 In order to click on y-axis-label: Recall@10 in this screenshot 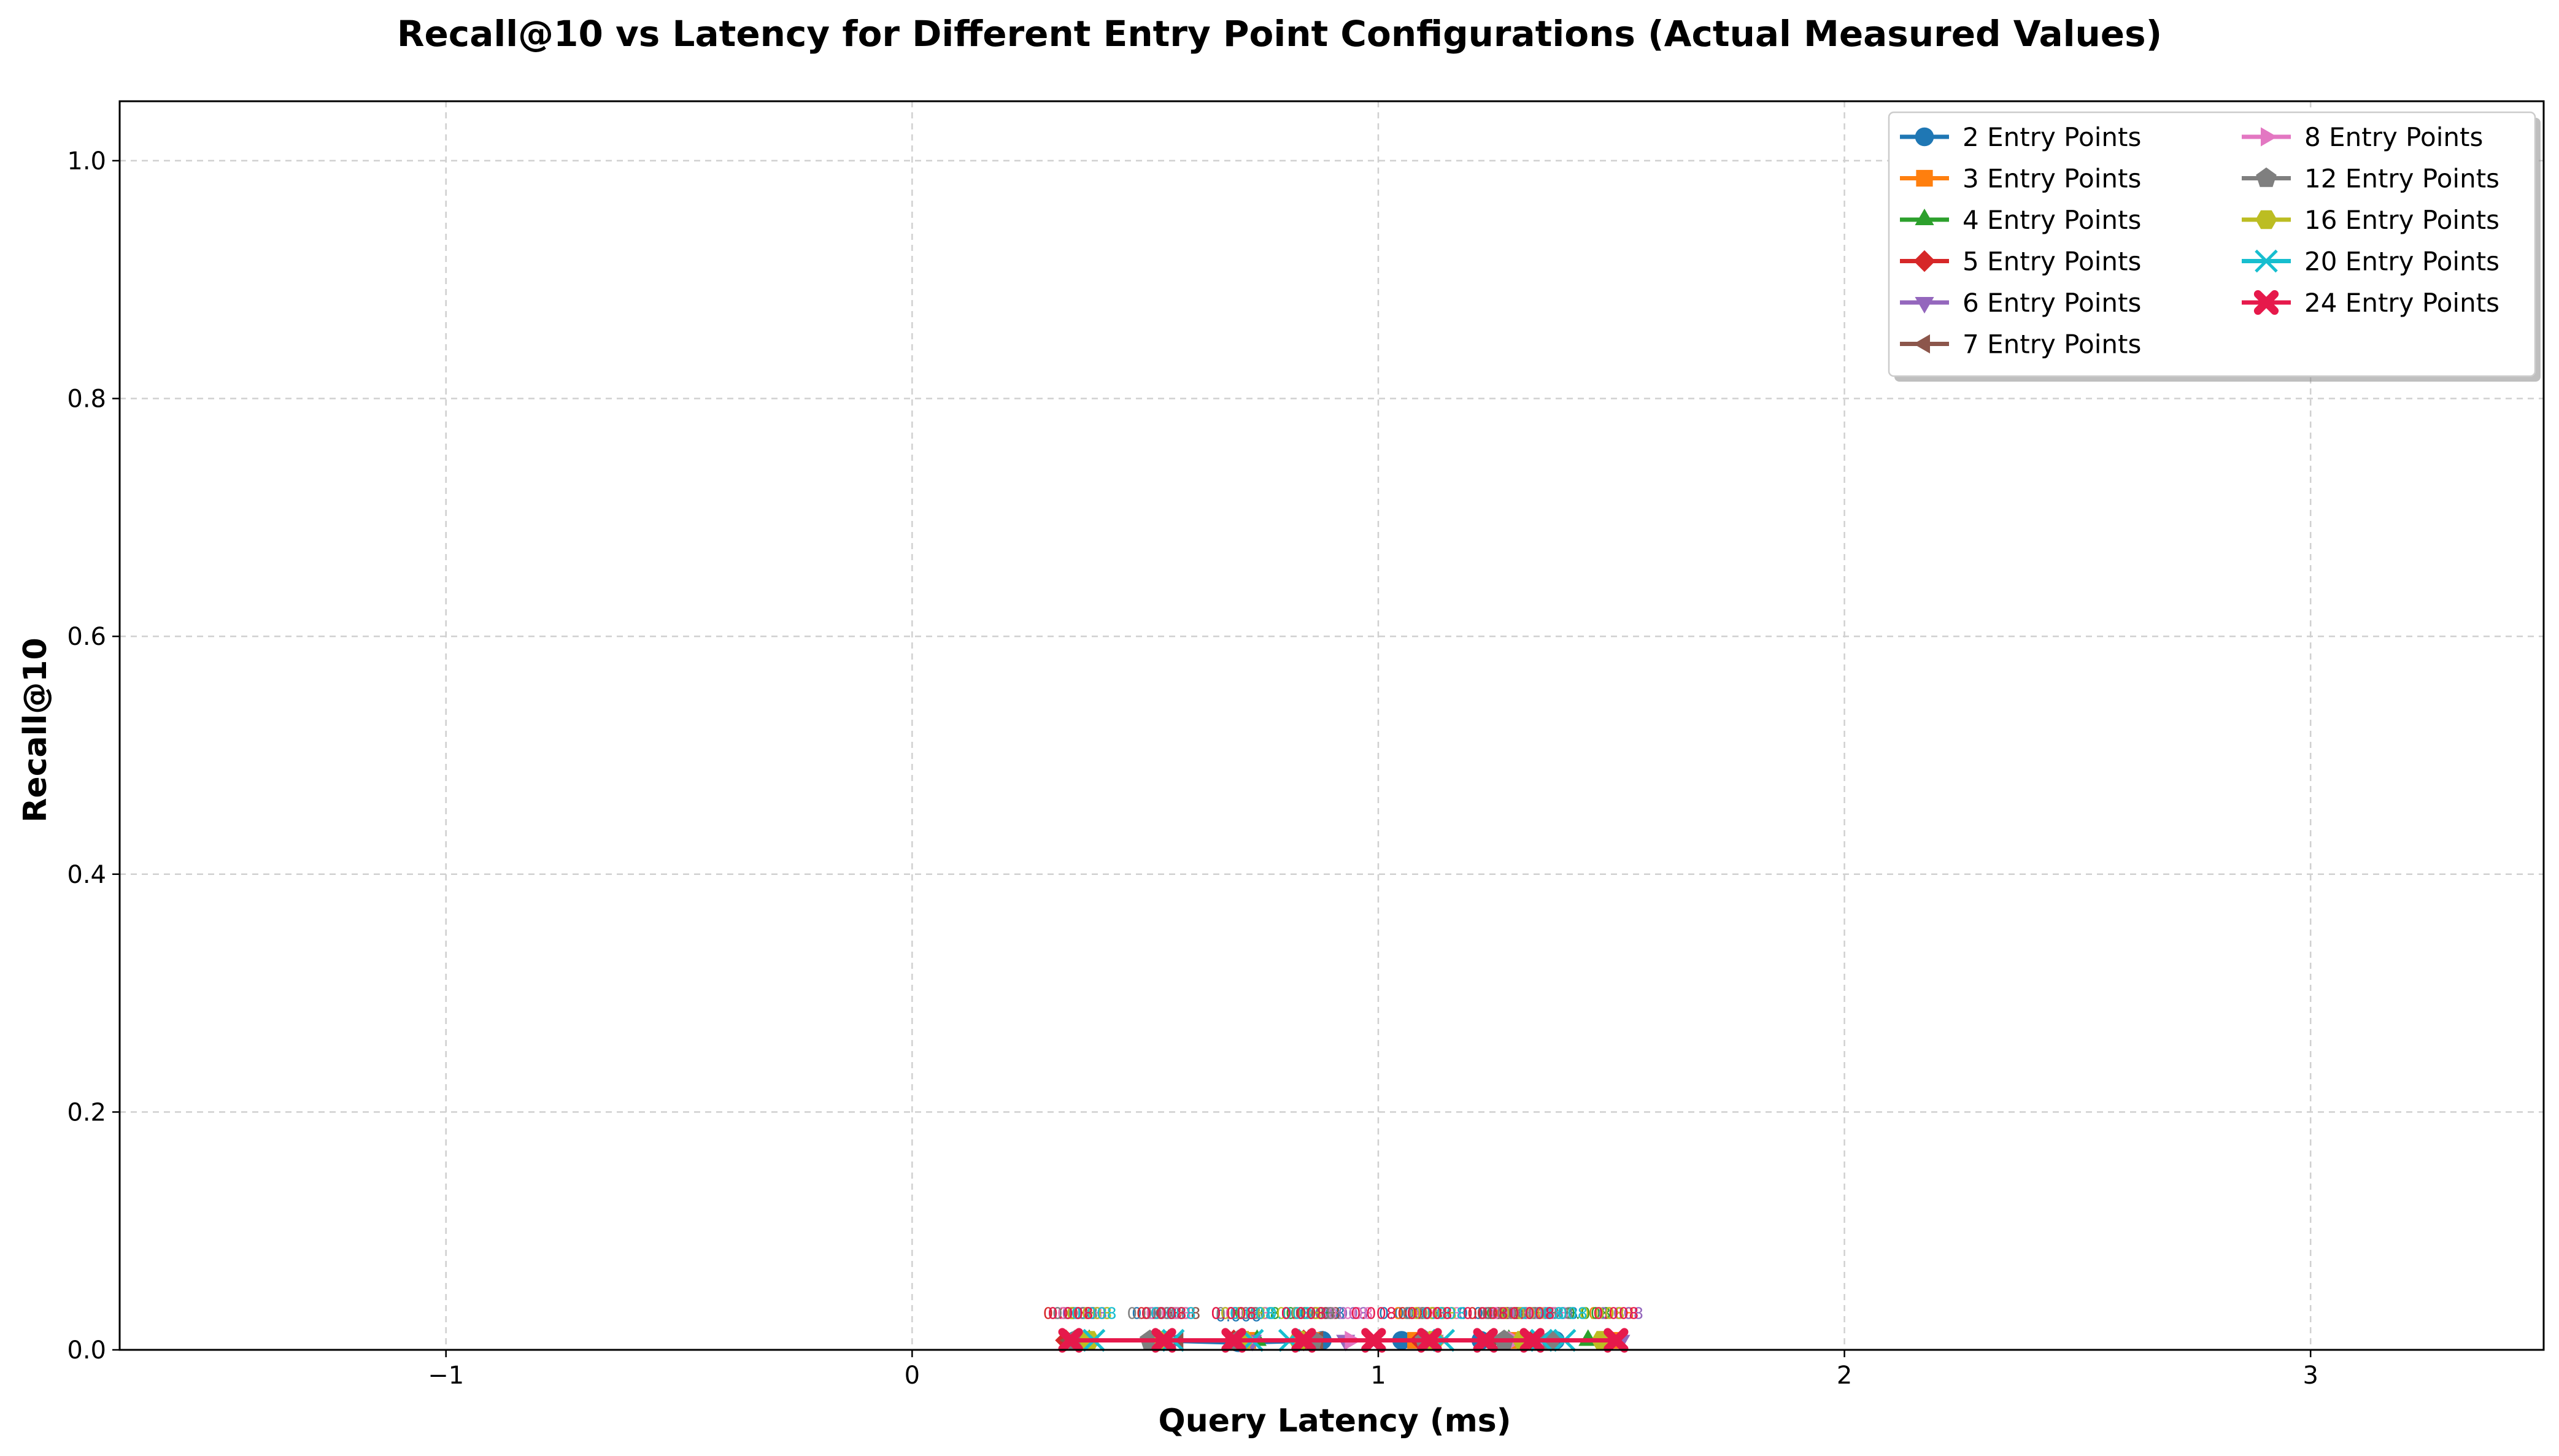, I will do `click(36, 729)`.